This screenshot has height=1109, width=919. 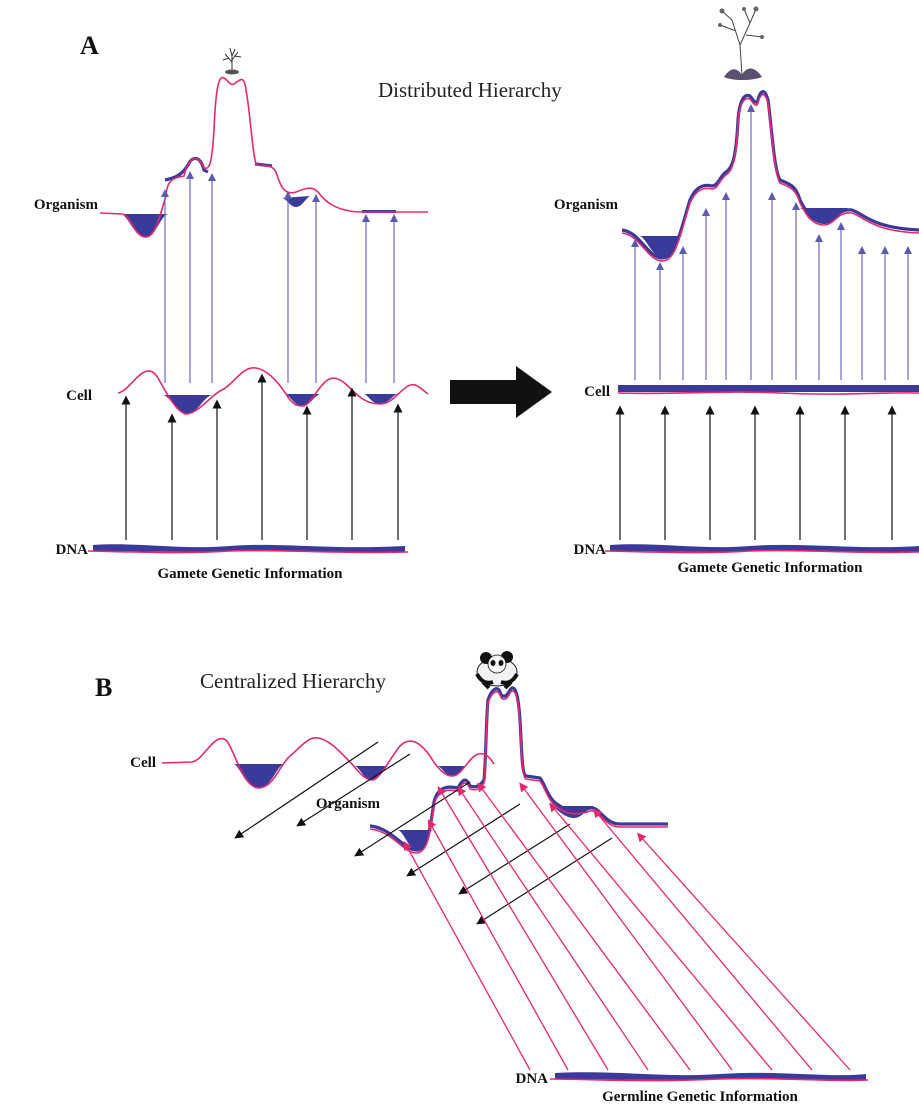 What do you see at coordinates (232, 61) in the screenshot?
I see `plant-sprout-icon` at bounding box center [232, 61].